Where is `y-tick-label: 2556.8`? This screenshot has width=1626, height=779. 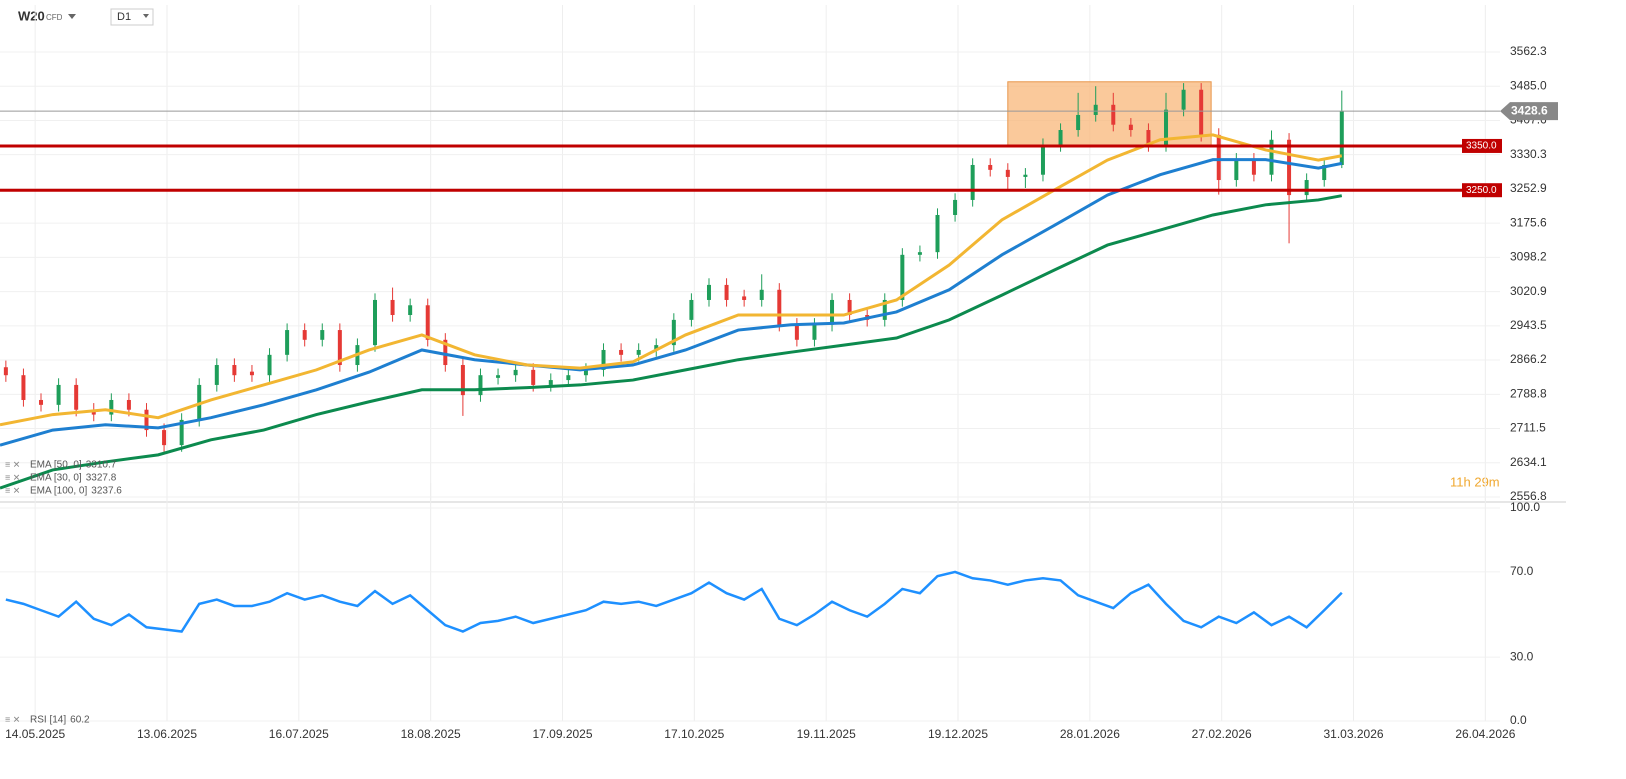
y-tick-label: 2556.8 is located at coordinates (1528, 496).